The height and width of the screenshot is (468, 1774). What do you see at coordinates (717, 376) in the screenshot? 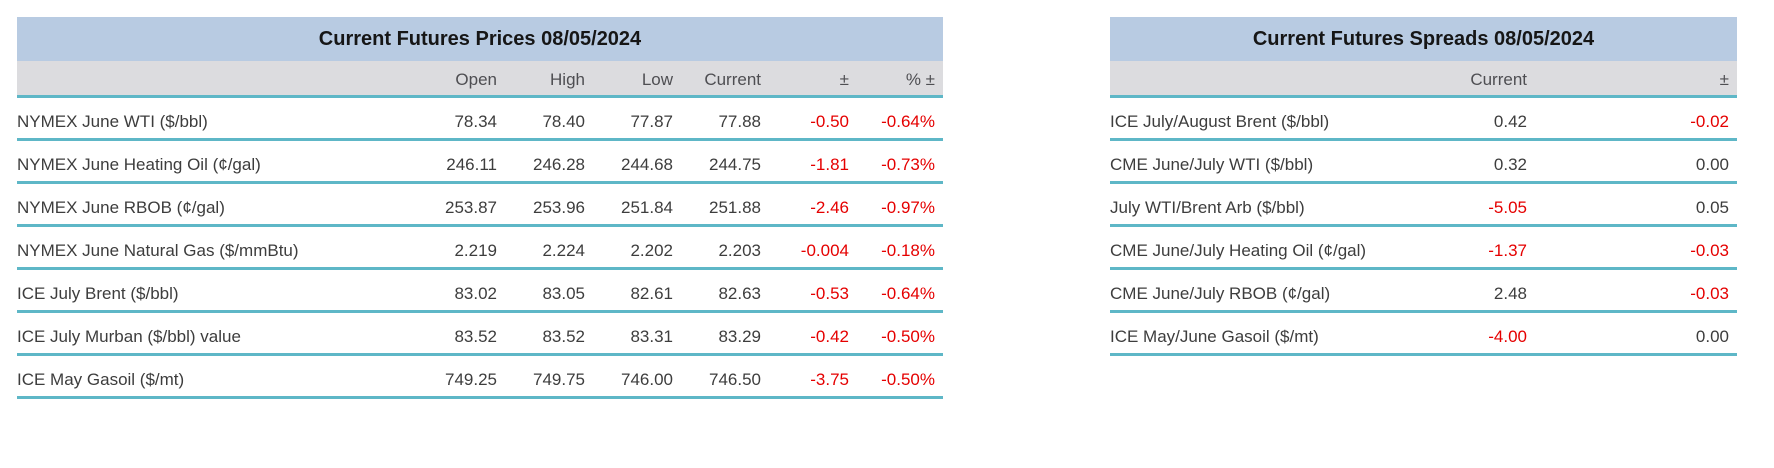
I see `value-cell: 746.50` at bounding box center [717, 376].